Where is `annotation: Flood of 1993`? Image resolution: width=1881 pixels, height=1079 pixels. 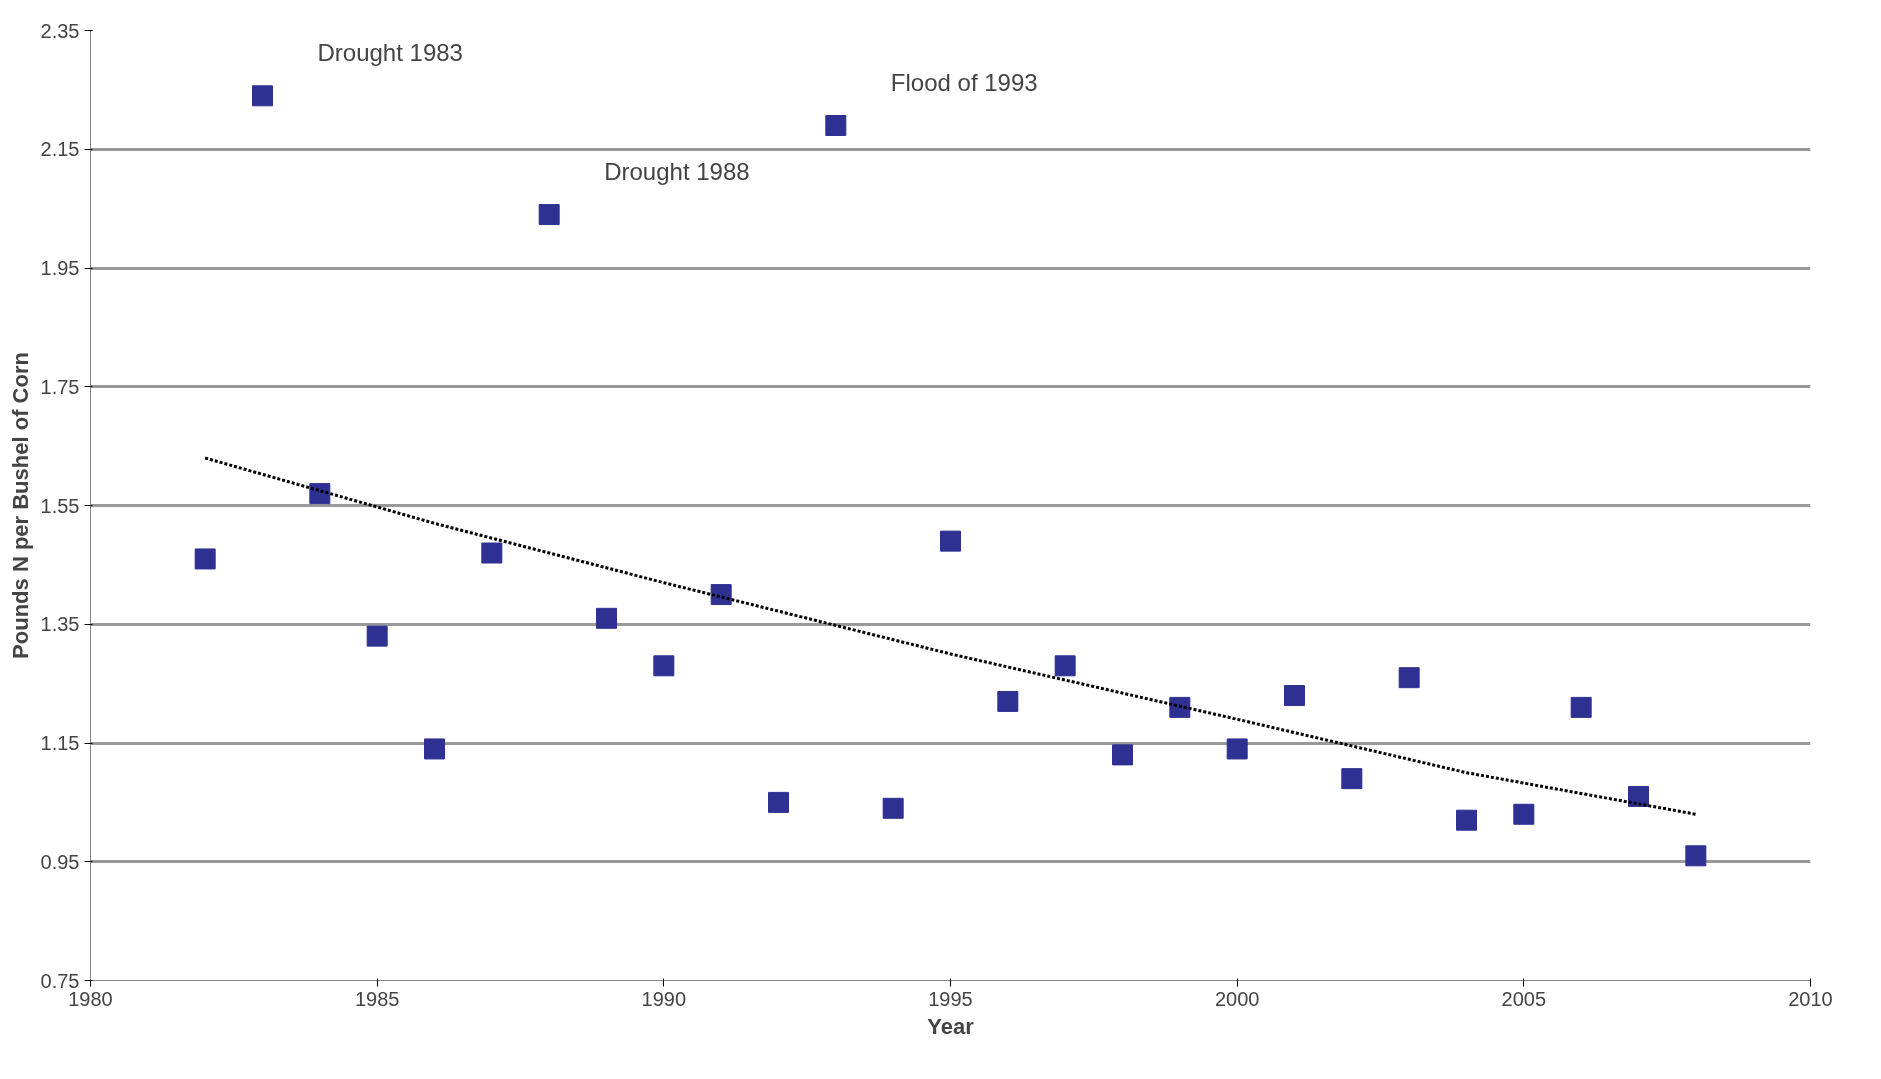
annotation: Flood of 1993 is located at coordinates (964, 82).